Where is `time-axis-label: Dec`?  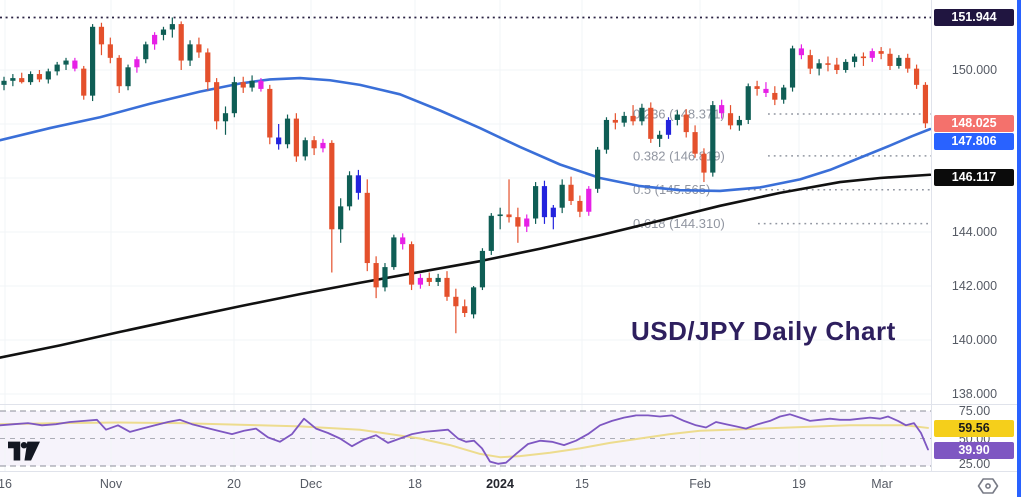 time-axis-label: Dec is located at coordinates (311, 484).